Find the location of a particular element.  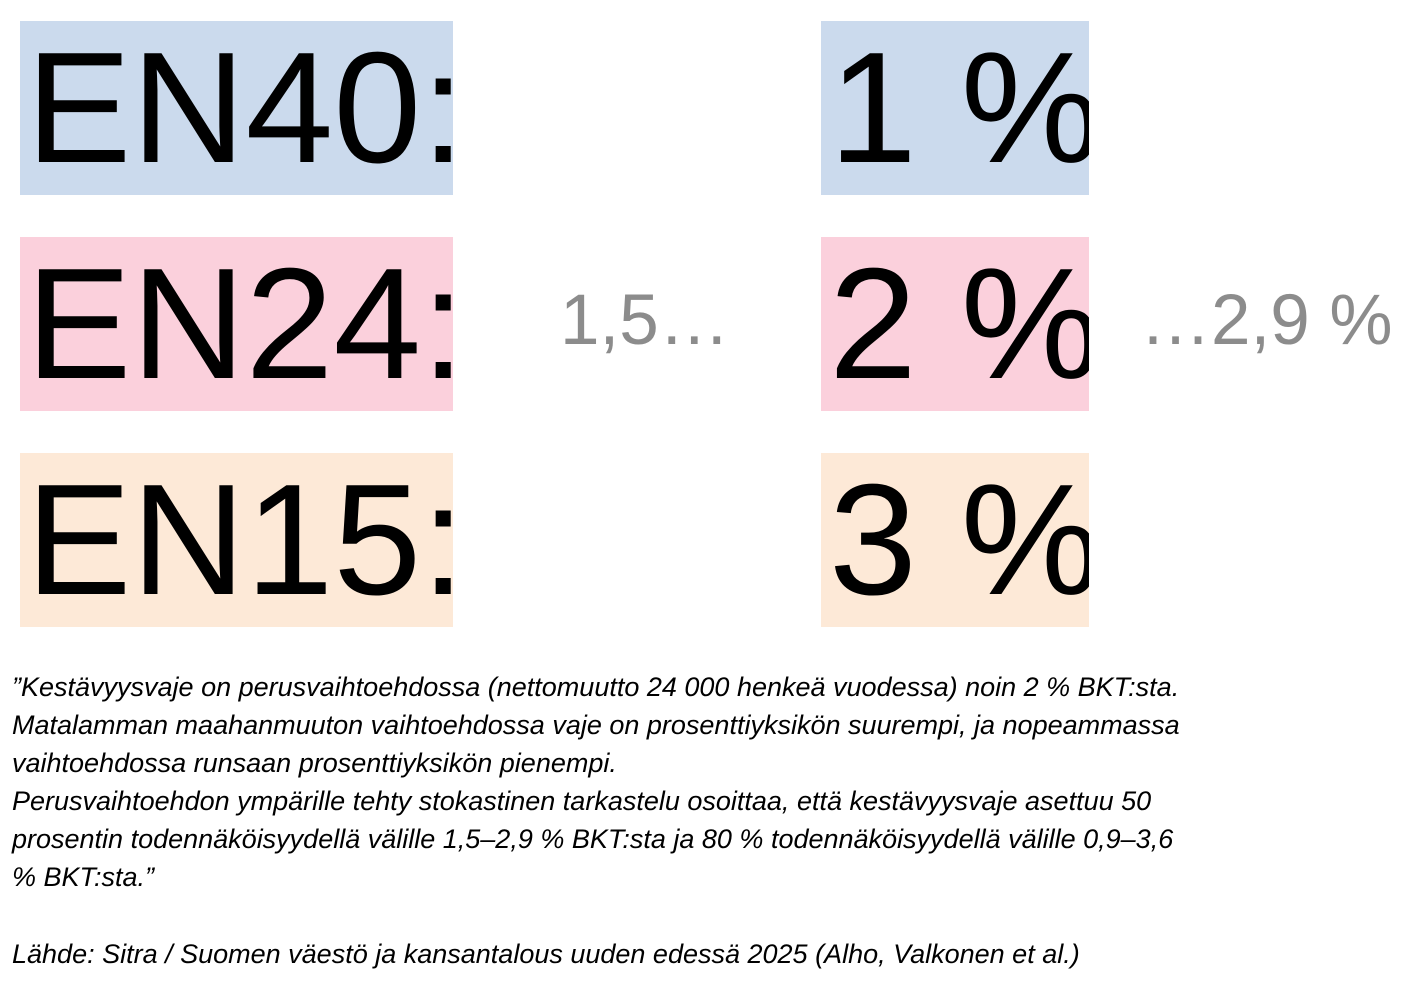

scenario-value: 3 % is located at coordinates (955, 540).